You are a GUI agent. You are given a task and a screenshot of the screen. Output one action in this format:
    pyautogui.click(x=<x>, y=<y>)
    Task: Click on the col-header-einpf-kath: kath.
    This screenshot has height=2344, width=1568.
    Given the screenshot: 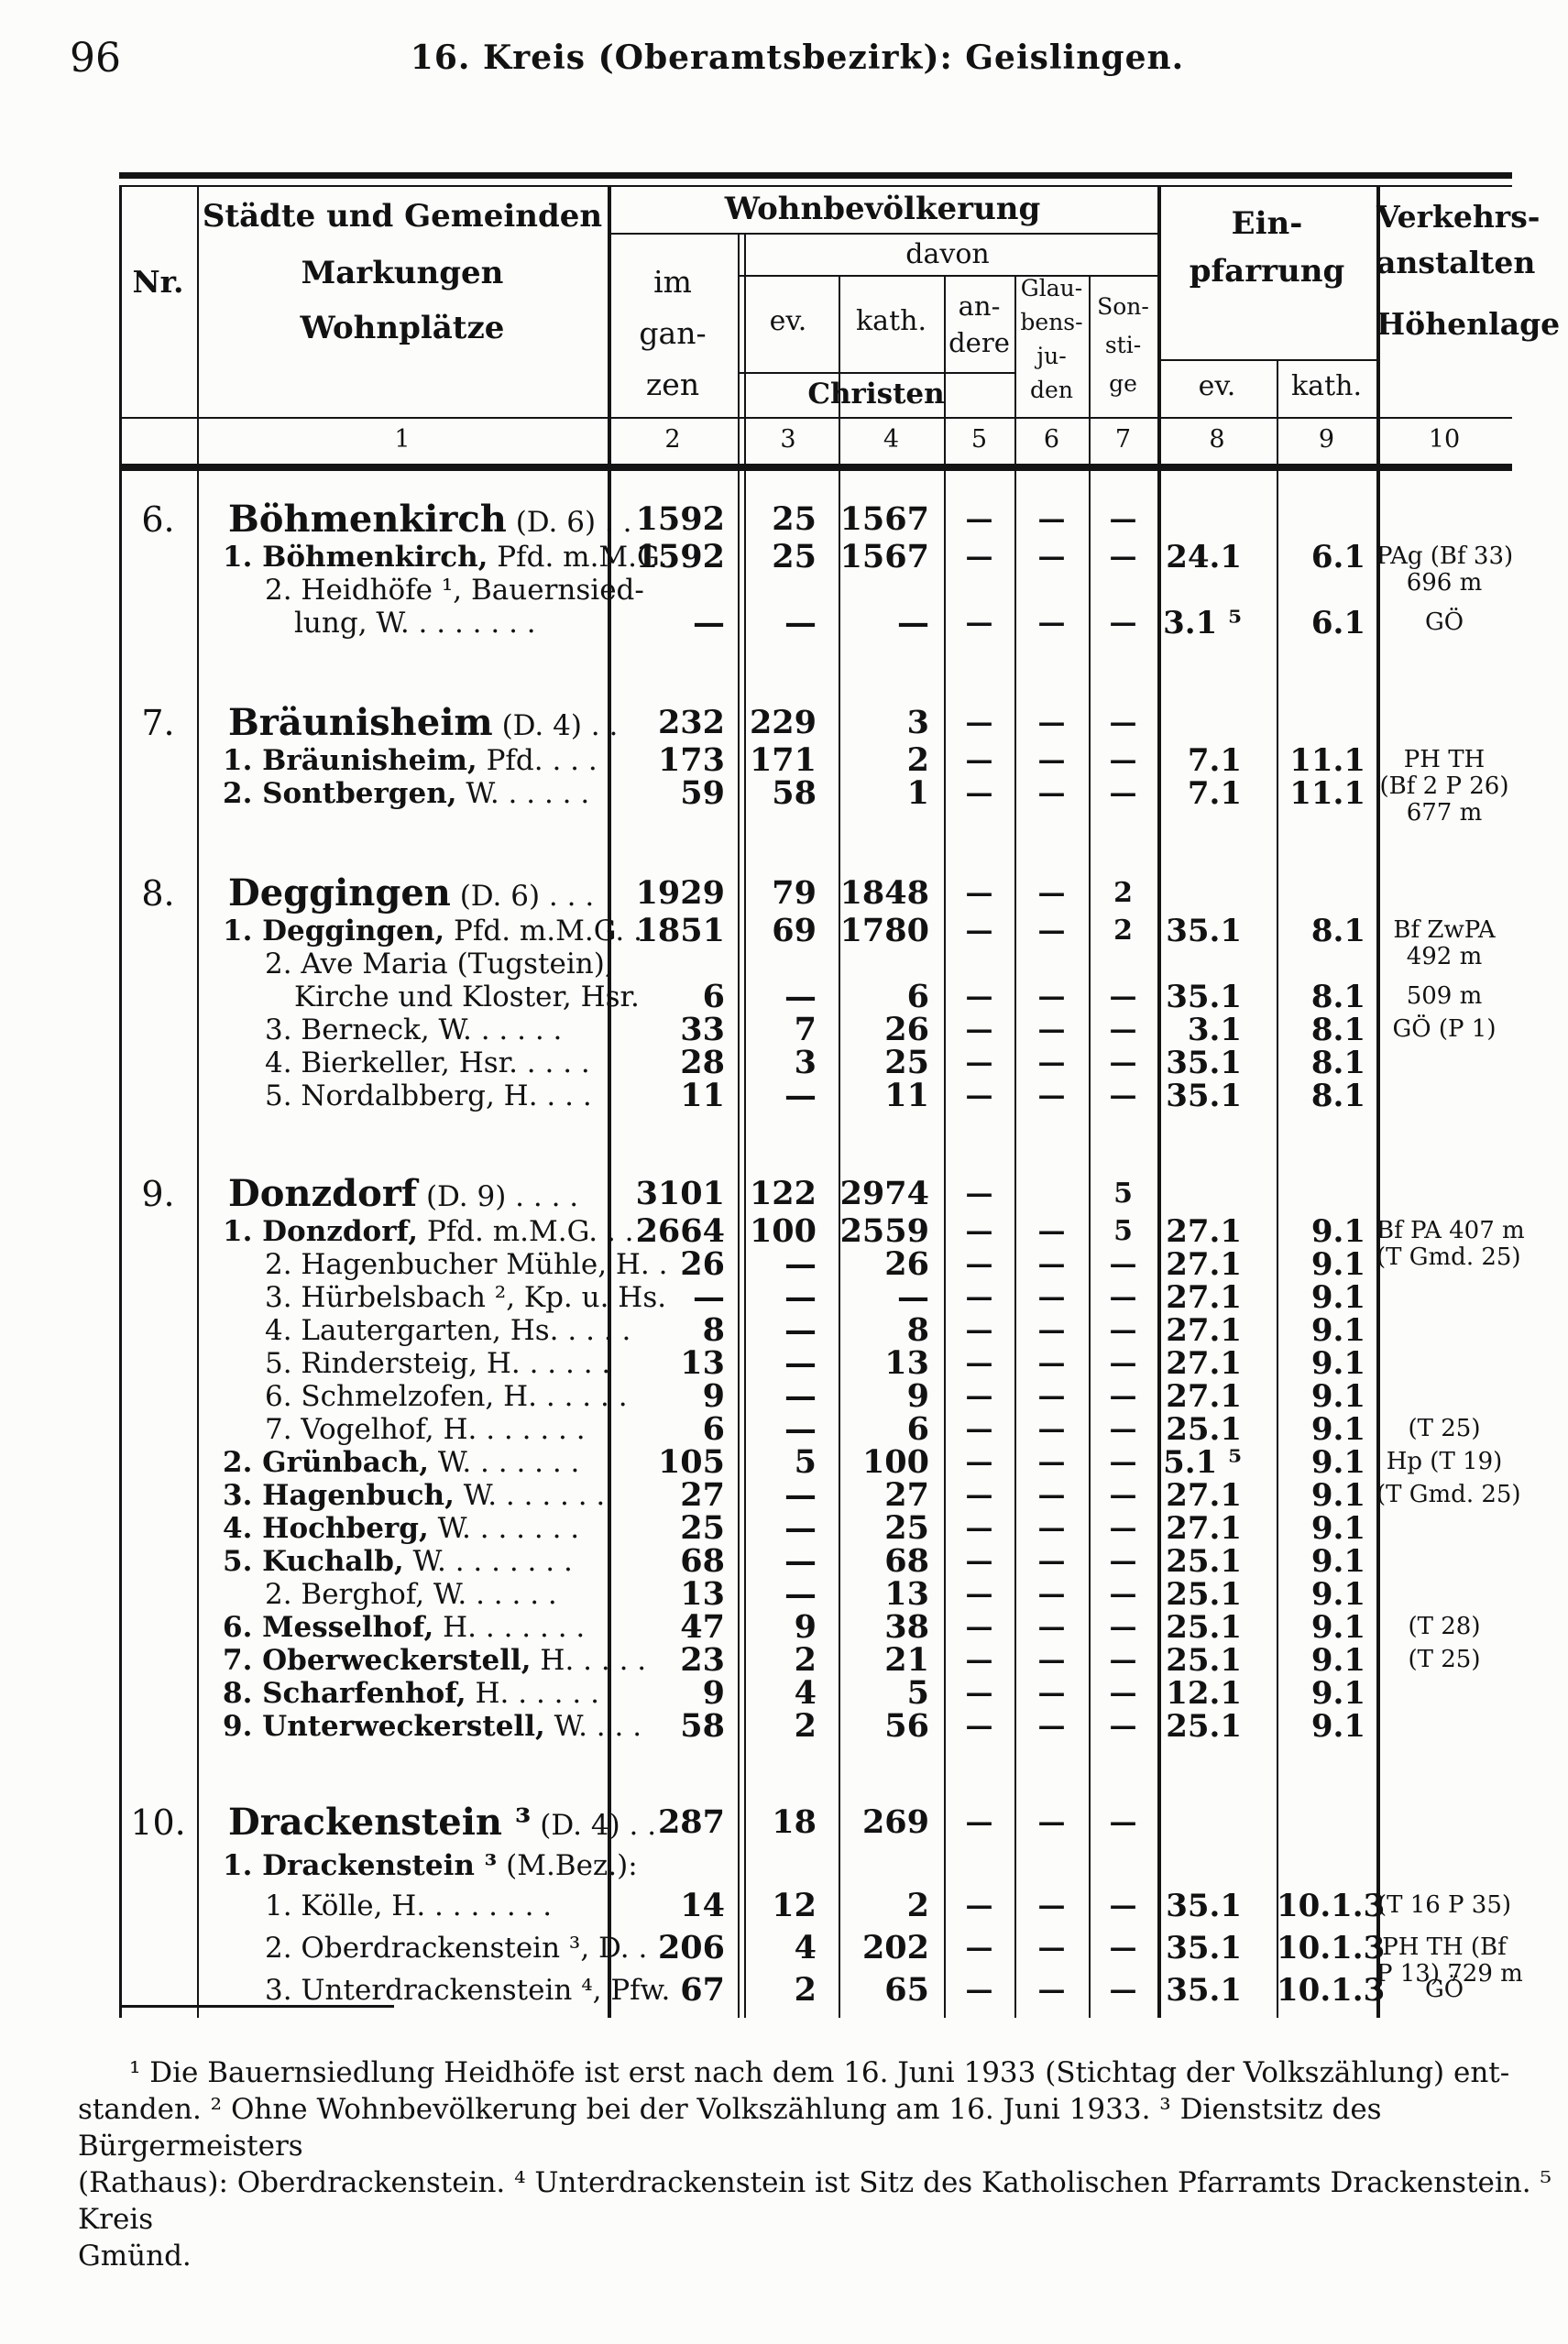 What is the action you would take?
    pyautogui.click(x=1326, y=386)
    